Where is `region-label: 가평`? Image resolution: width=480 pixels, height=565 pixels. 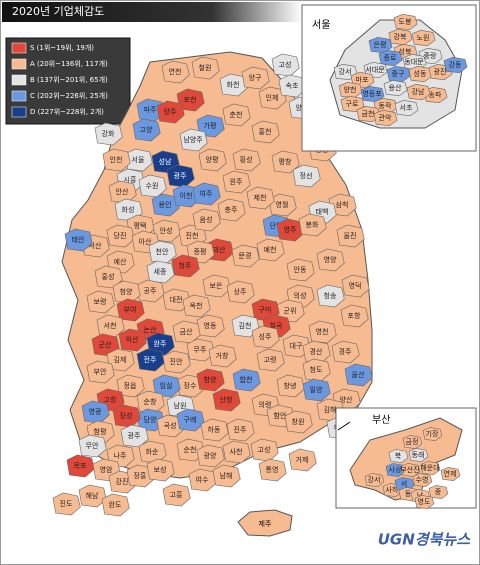 region-label: 가평 is located at coordinates (210, 125).